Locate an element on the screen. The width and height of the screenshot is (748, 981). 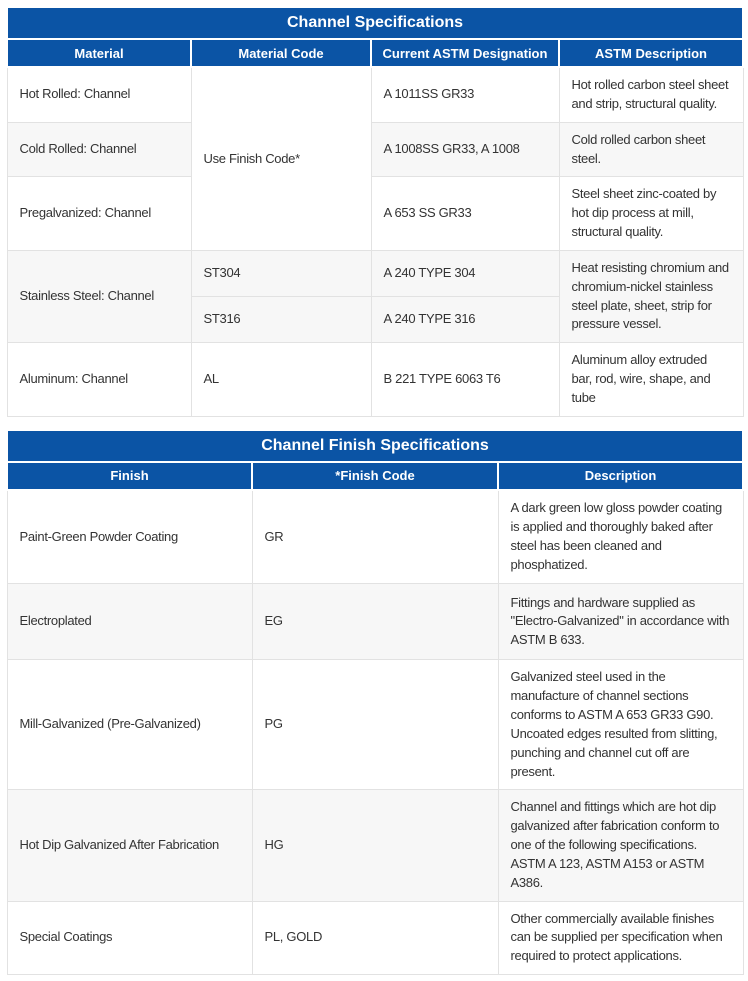
cell-material-stainless: Stainless Steel: Channel is located at coordinates (99, 296).